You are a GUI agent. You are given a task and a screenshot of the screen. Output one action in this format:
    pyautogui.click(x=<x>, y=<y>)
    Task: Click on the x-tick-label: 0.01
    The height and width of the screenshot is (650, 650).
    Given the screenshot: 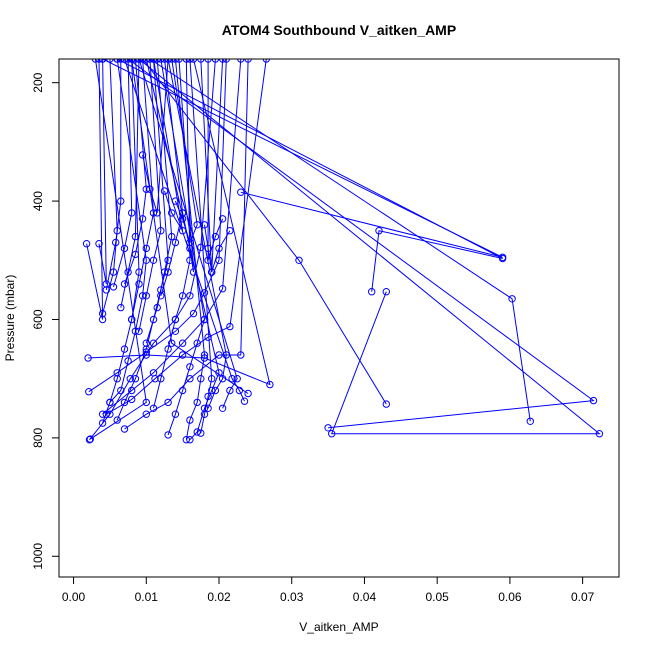 What is the action you would take?
    pyautogui.click(x=147, y=597)
    